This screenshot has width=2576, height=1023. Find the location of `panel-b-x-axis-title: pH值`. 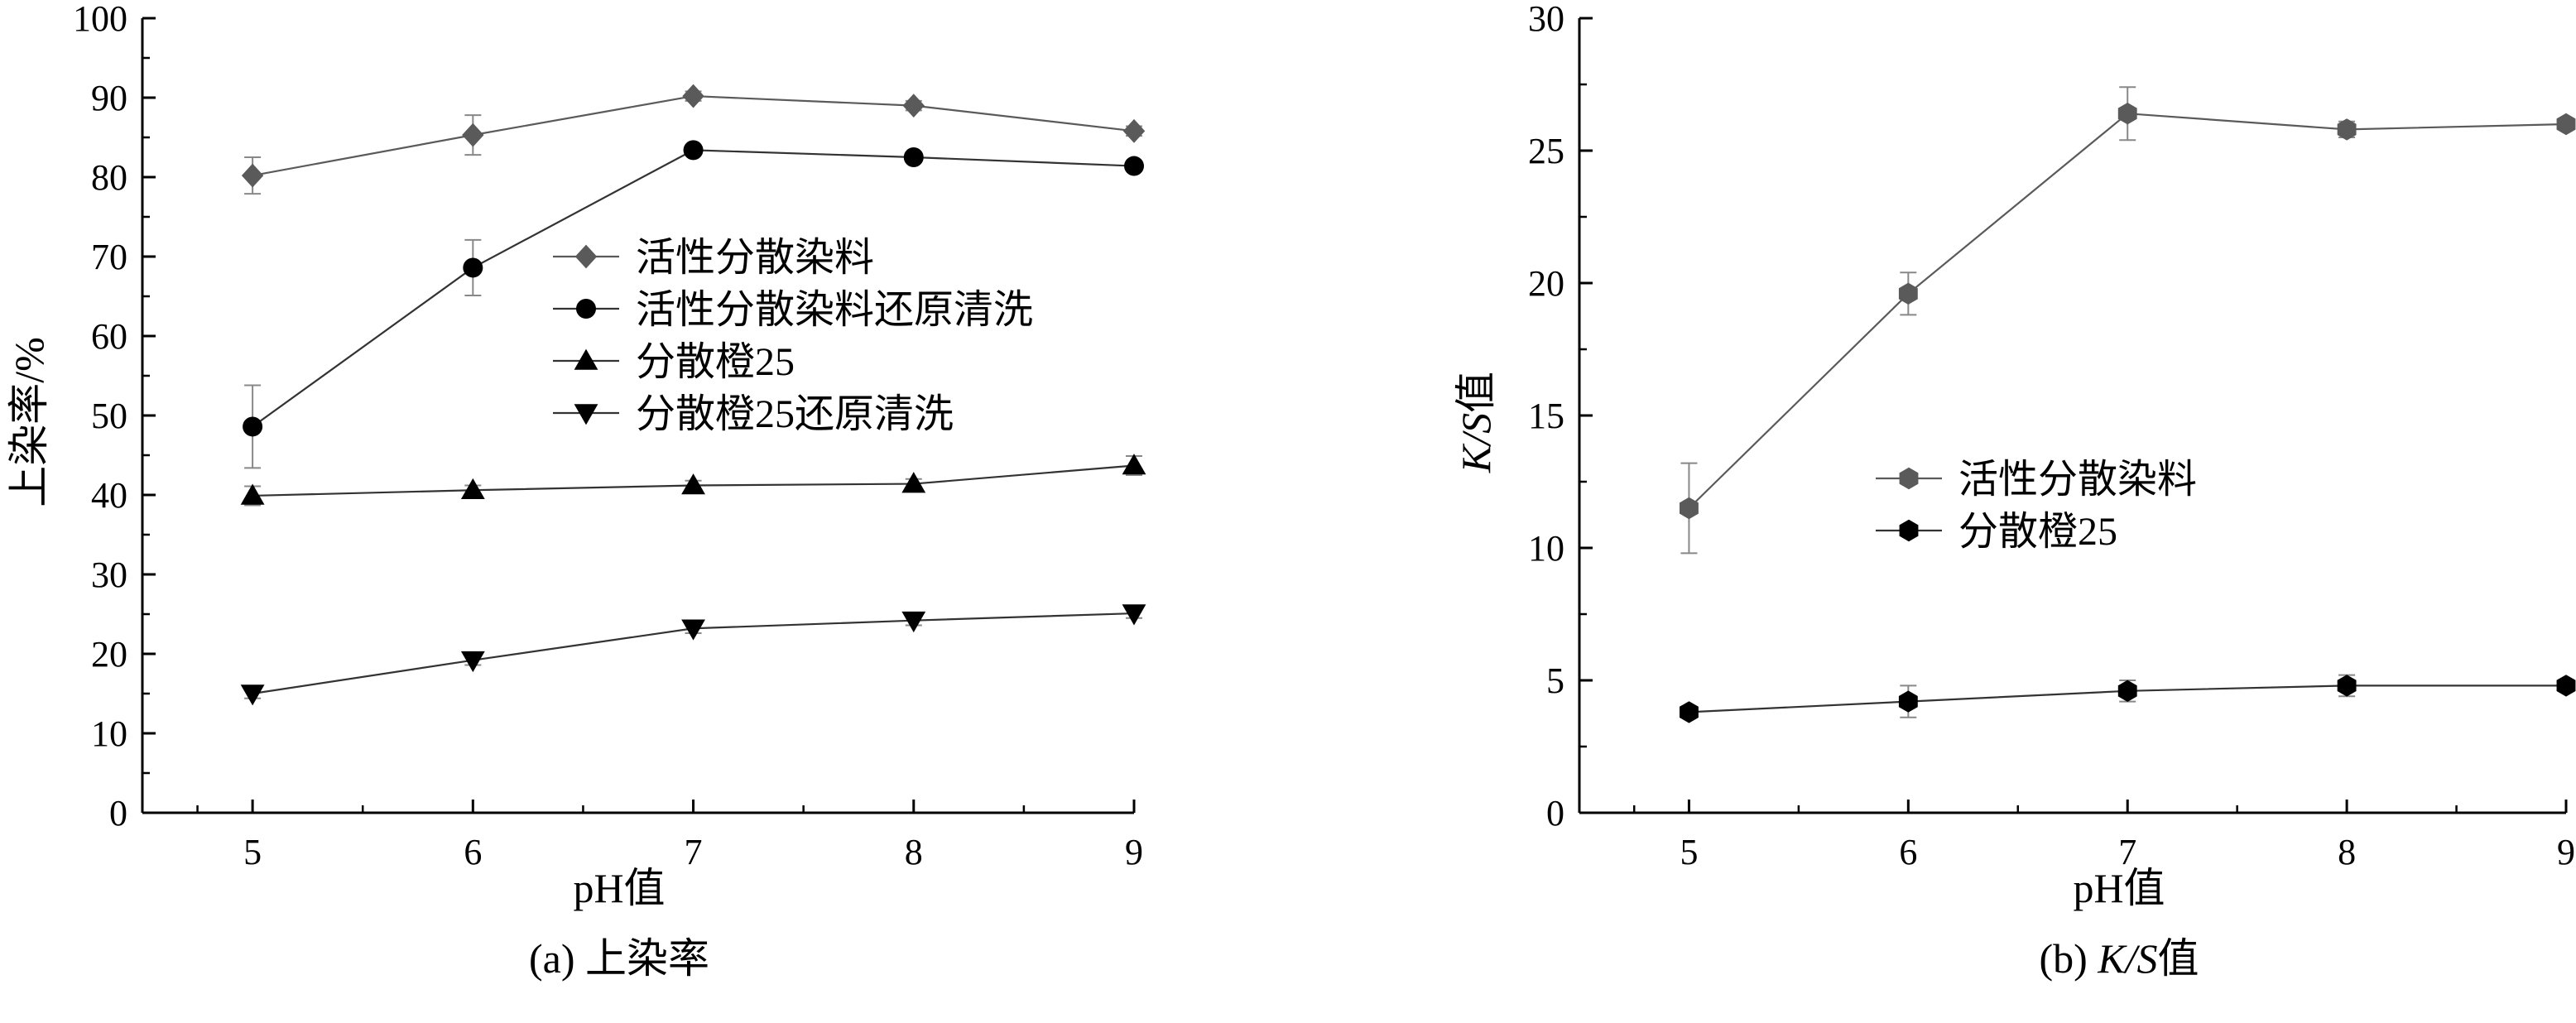

panel-b-x-axis-title: pH值 is located at coordinates (2119, 888).